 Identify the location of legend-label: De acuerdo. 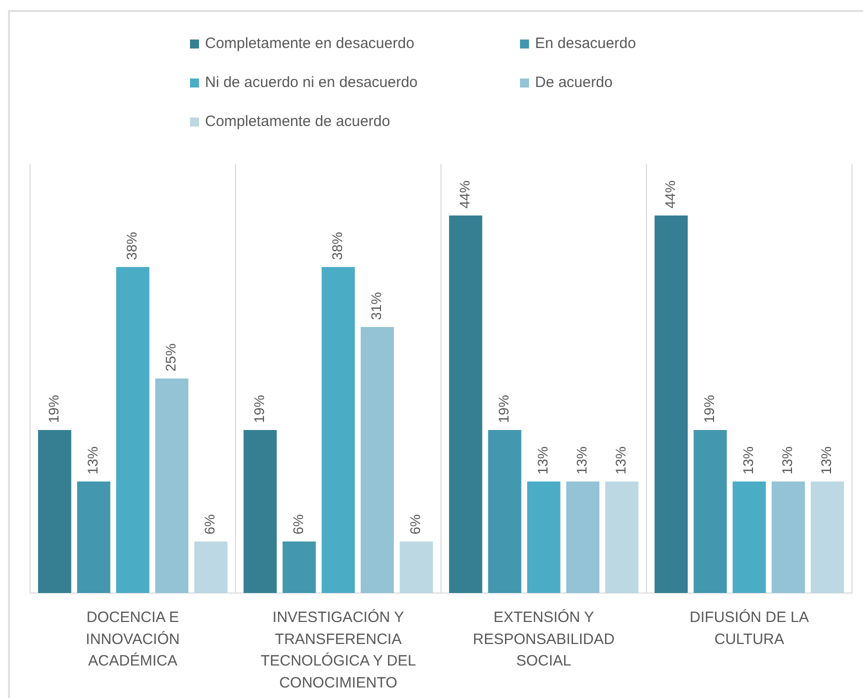
(574, 83).